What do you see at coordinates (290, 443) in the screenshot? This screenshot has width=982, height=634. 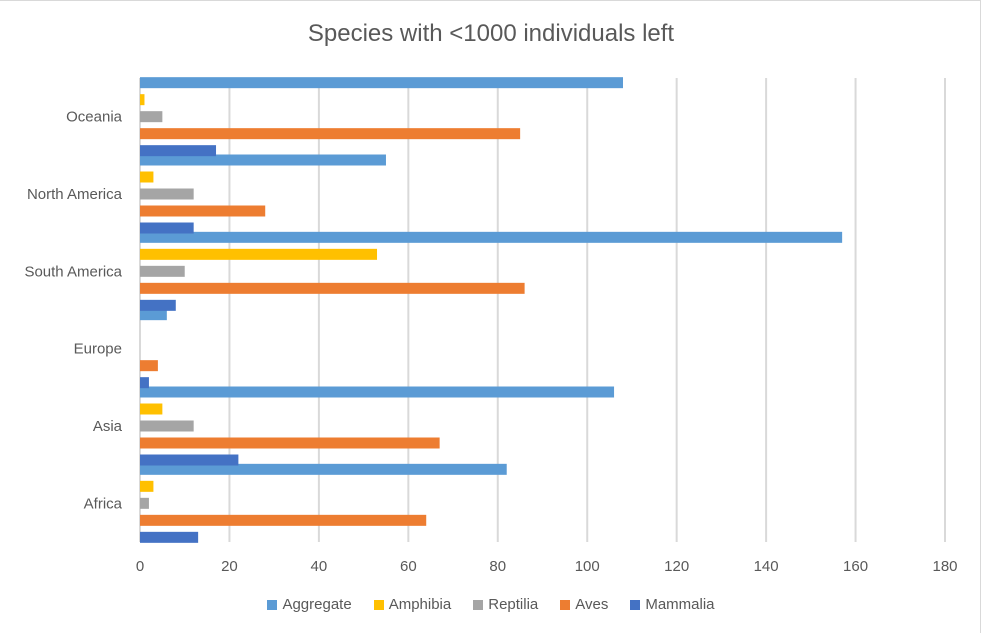 I see `bar-aves-asia` at bounding box center [290, 443].